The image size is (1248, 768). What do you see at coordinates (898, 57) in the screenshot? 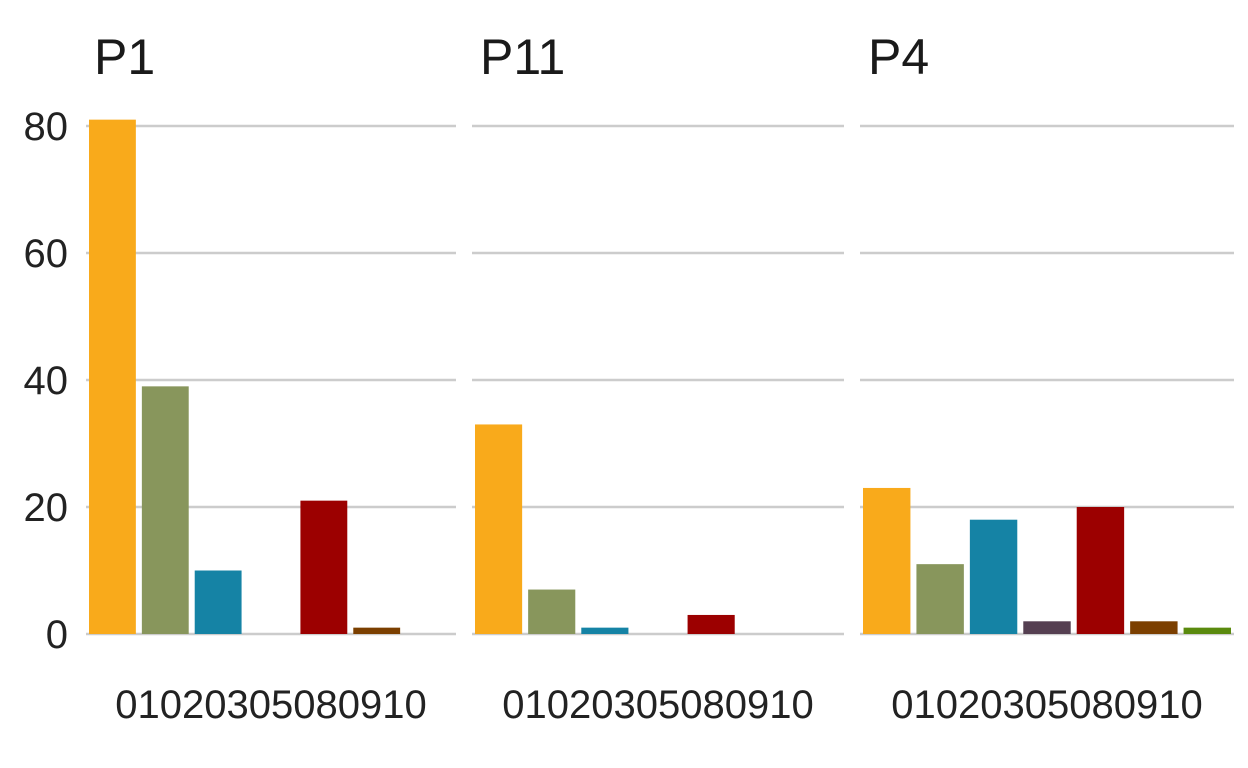
I see `panel-title: P4` at bounding box center [898, 57].